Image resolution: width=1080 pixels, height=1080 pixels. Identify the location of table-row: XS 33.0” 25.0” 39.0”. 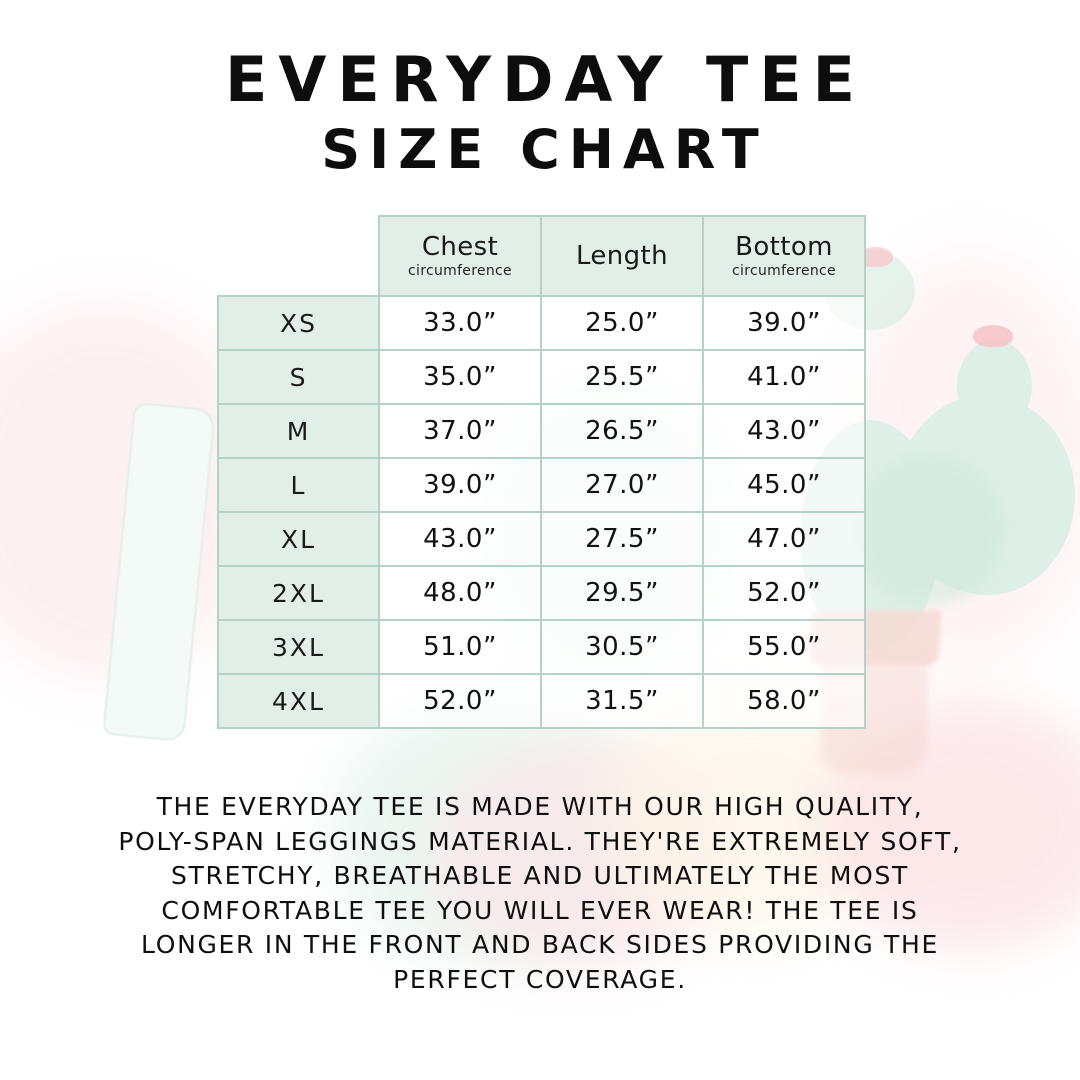
(541, 323).